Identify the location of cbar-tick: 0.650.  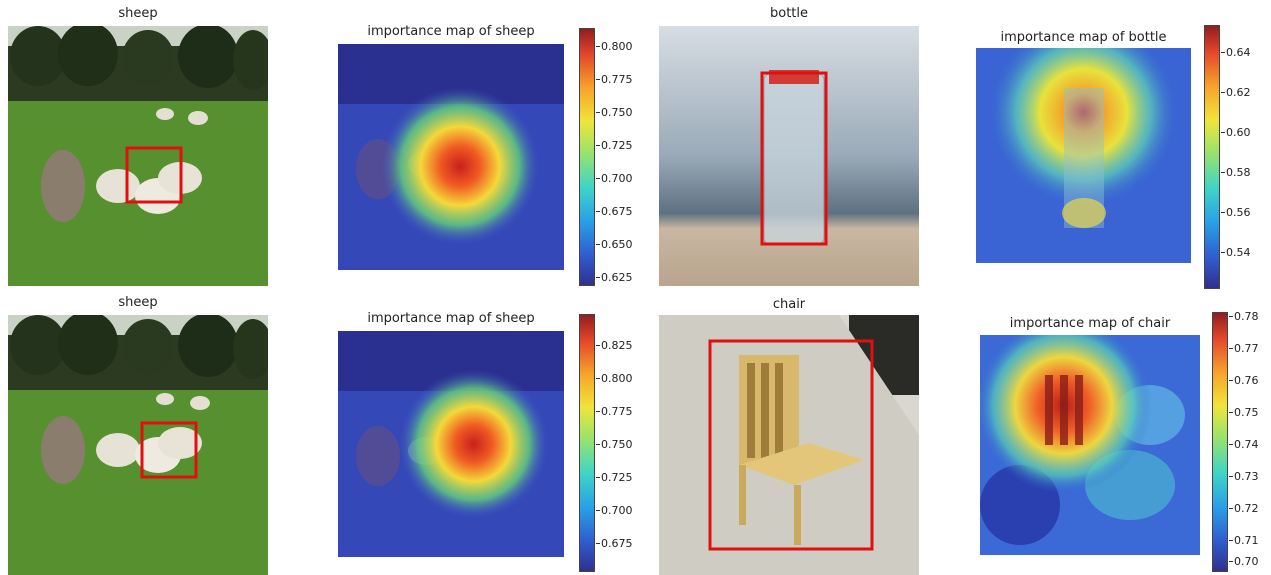
(614, 244).